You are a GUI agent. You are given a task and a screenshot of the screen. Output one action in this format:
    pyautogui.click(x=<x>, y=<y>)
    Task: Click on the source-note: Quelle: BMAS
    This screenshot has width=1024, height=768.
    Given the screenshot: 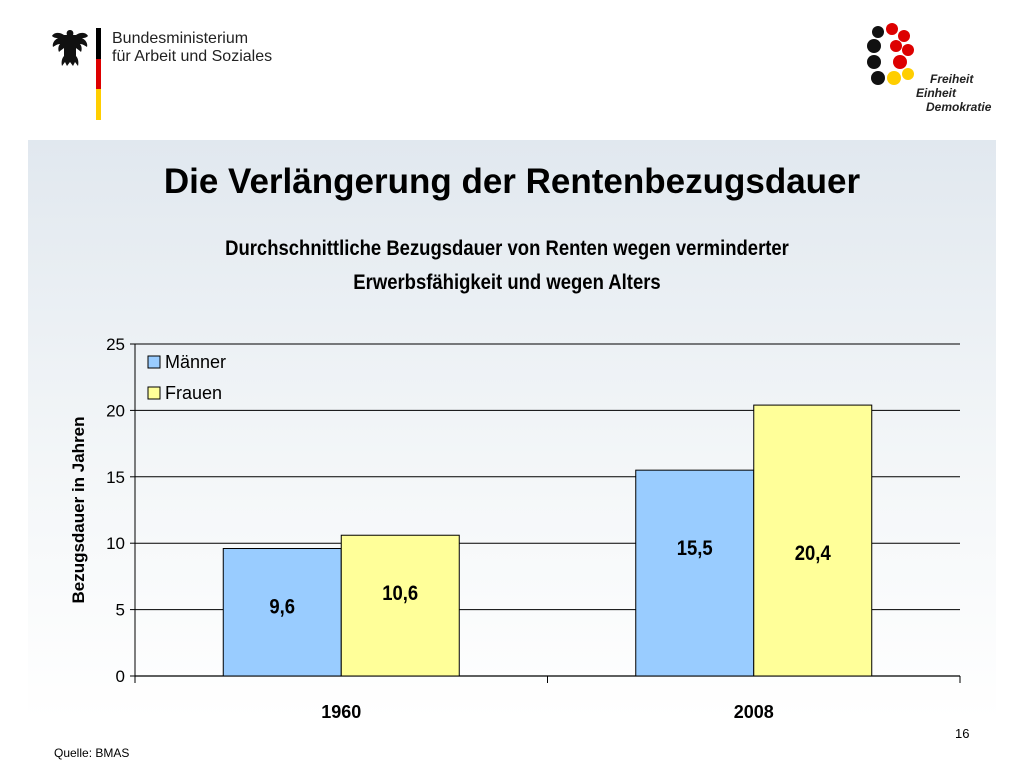 What is the action you would take?
    pyautogui.click(x=92, y=753)
    